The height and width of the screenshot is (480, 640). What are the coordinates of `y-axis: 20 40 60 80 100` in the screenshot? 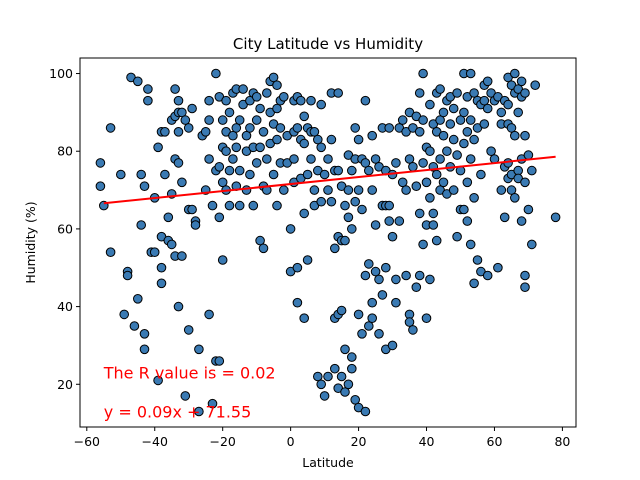 It's located at (64, 229).